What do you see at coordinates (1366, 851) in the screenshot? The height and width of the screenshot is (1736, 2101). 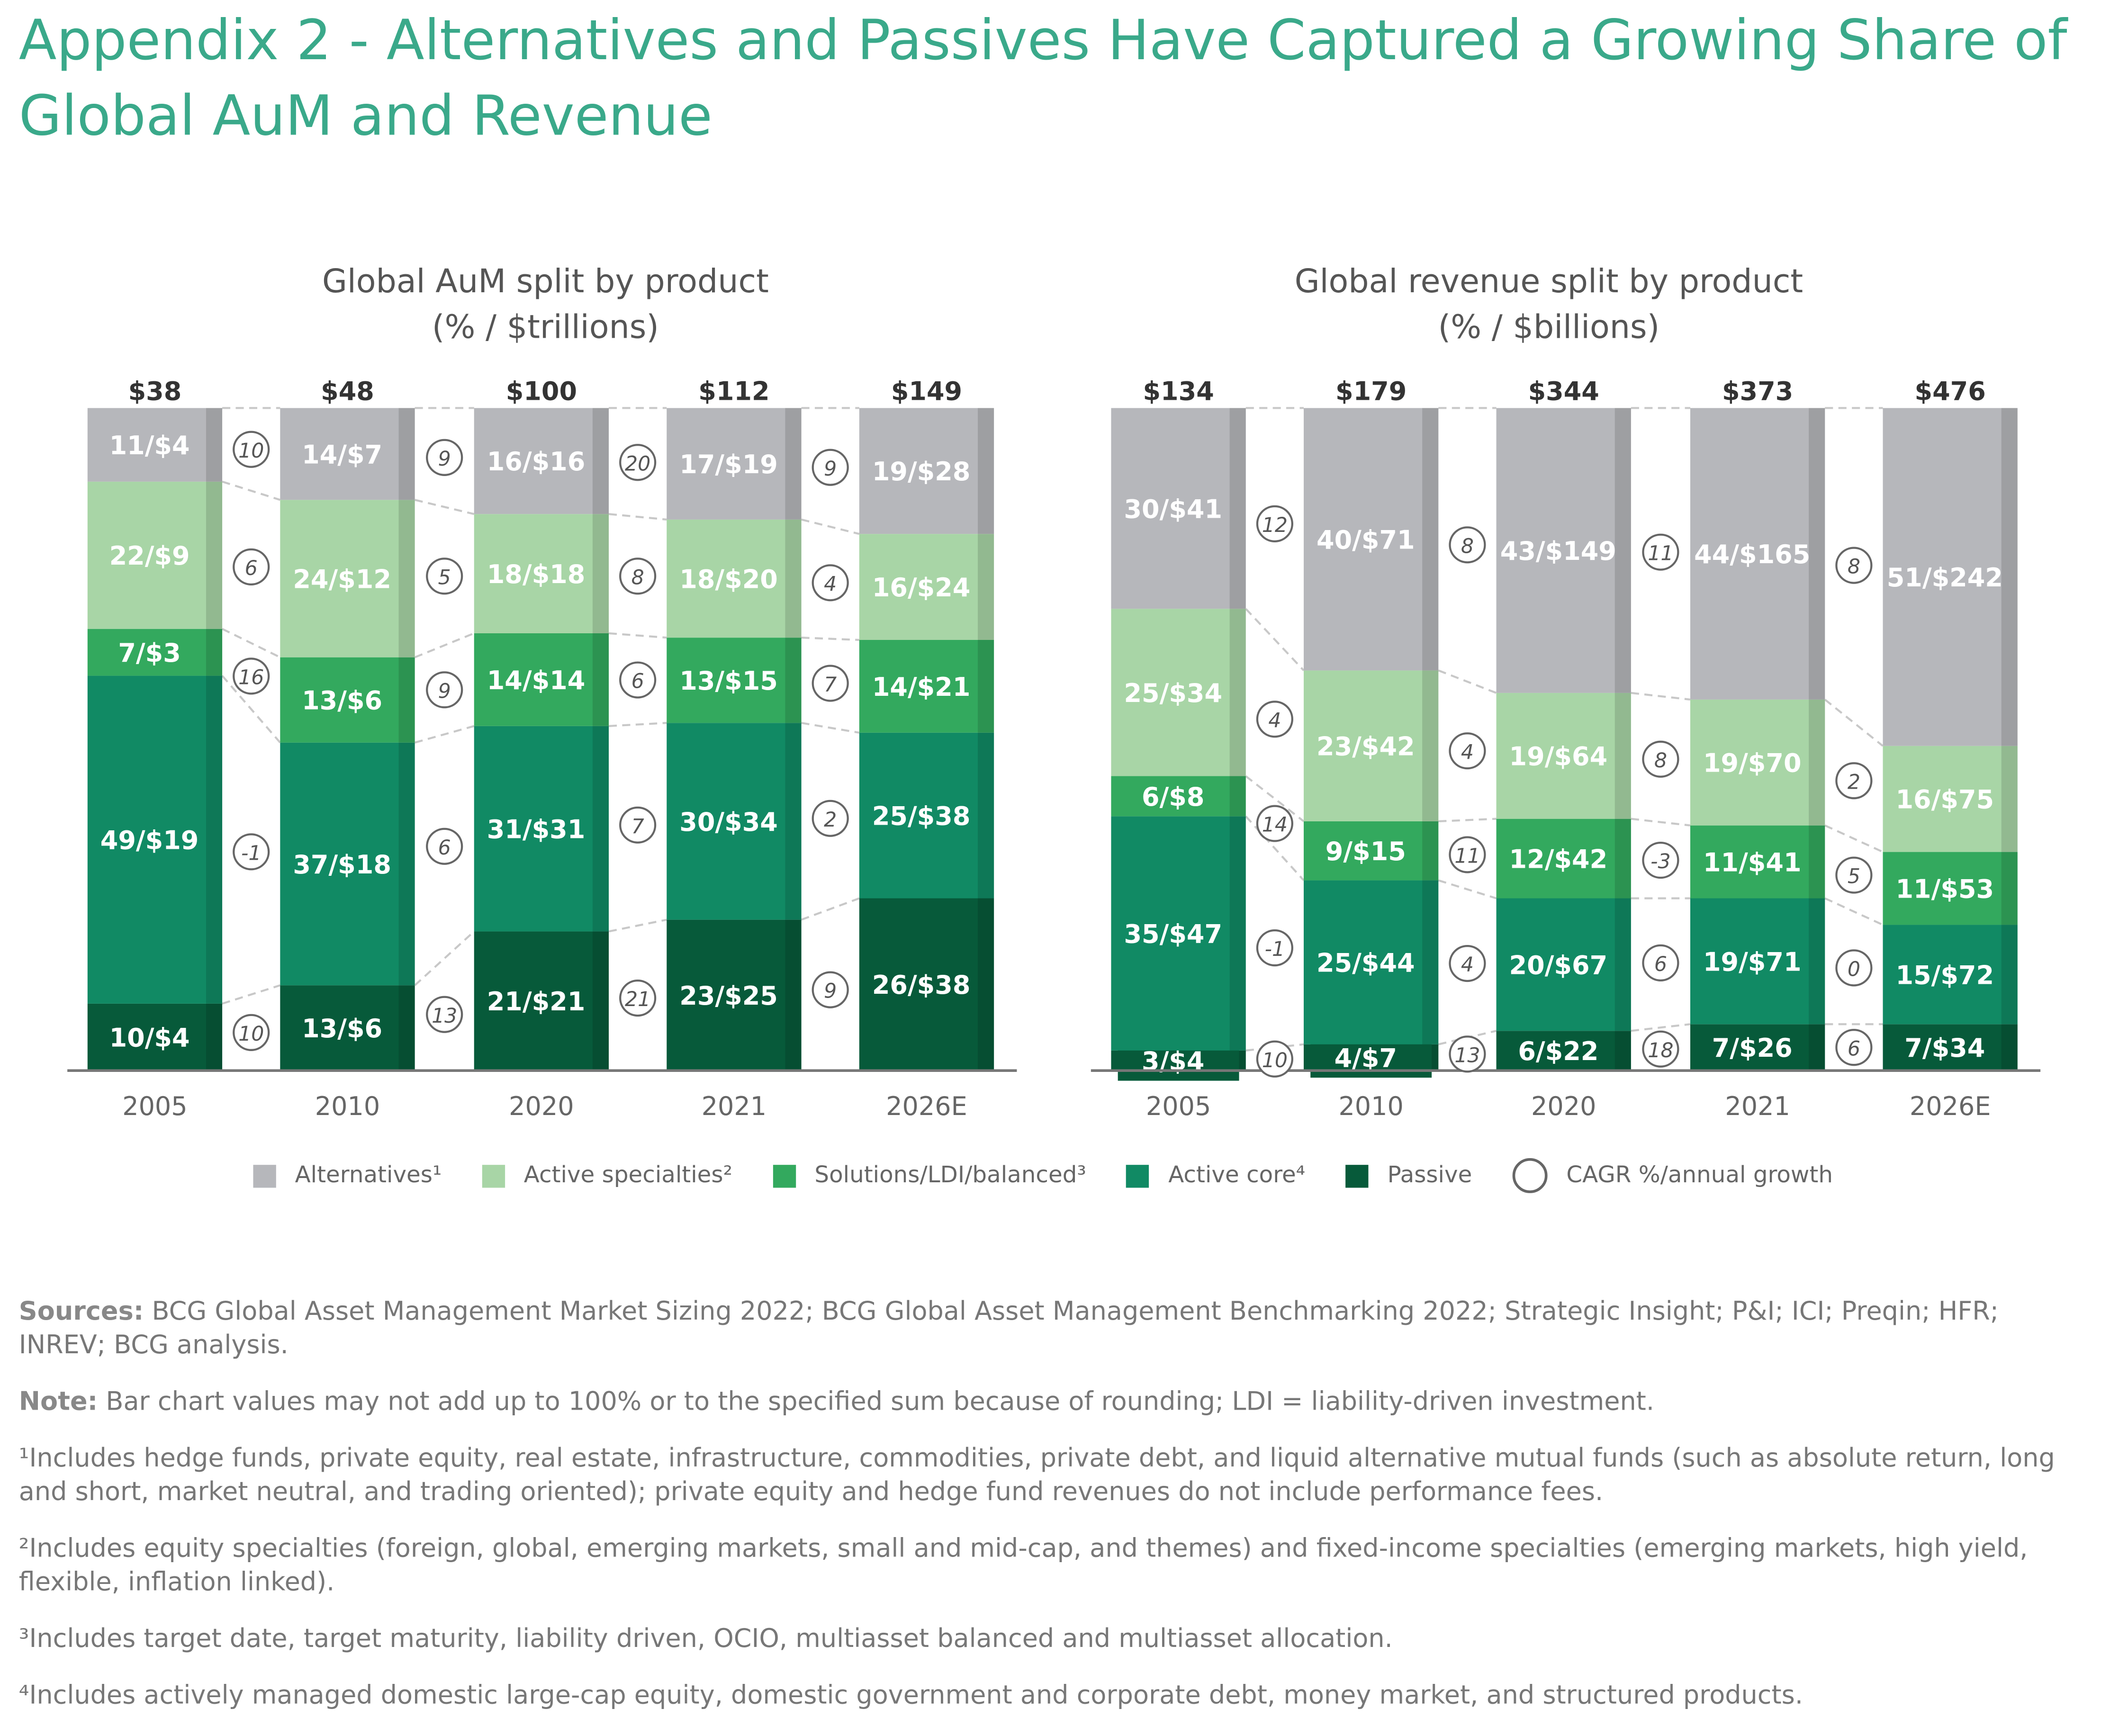 I see `bar-segment-label: 9/$15` at bounding box center [1366, 851].